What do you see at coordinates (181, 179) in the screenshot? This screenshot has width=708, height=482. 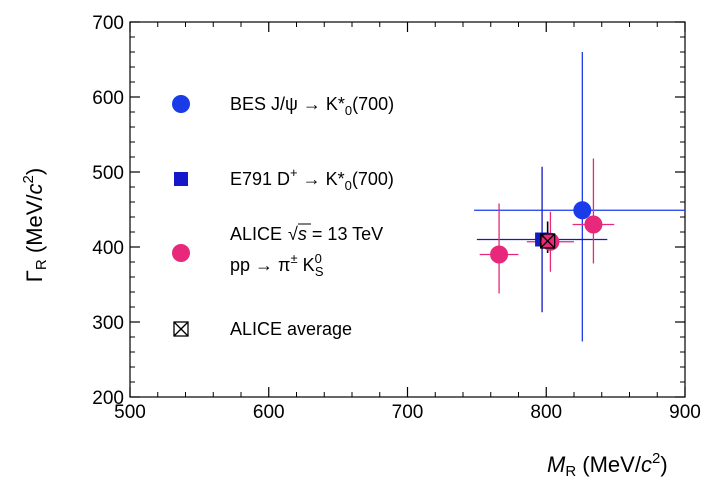 I see `legend-marker-e791` at bounding box center [181, 179].